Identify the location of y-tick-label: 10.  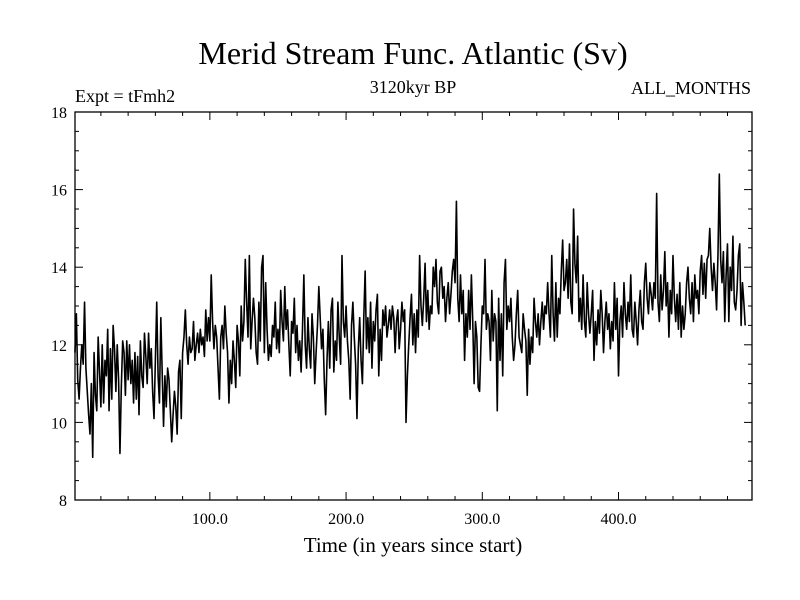
(59, 423).